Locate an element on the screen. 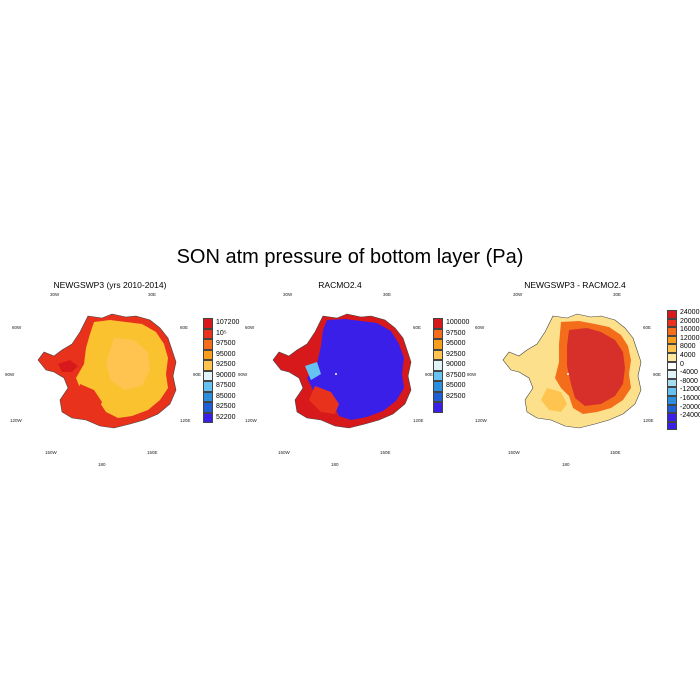 The height and width of the screenshot is (700, 700). panel-title: NEWGSWP3 - RACMO2.4 is located at coordinates (575, 285).